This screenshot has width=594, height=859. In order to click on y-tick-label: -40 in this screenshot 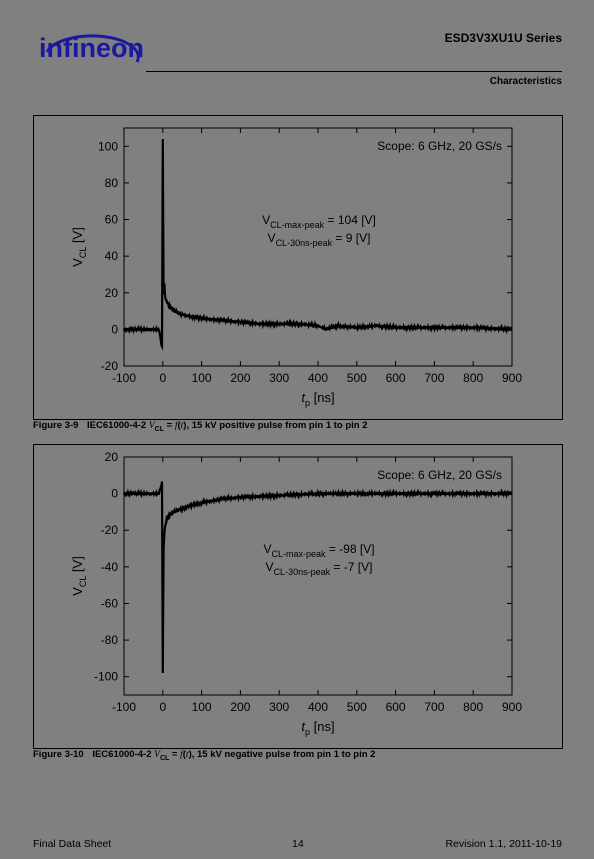, I will do `click(110, 567)`.